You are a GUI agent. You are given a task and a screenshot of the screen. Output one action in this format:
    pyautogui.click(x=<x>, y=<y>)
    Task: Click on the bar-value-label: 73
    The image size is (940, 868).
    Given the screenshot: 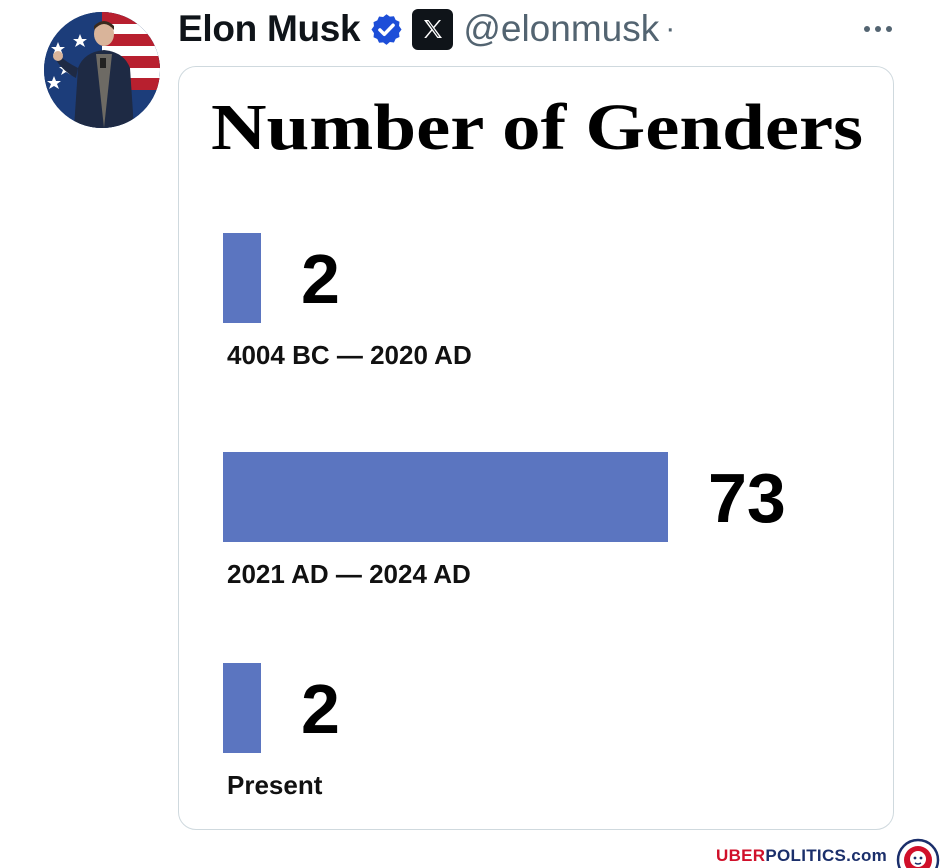 What is the action you would take?
    pyautogui.click(x=747, y=498)
    